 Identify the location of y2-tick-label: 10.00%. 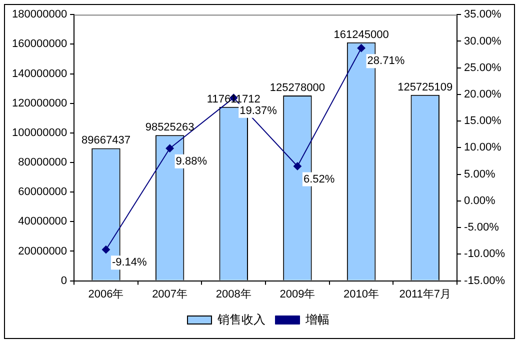
(483, 148).